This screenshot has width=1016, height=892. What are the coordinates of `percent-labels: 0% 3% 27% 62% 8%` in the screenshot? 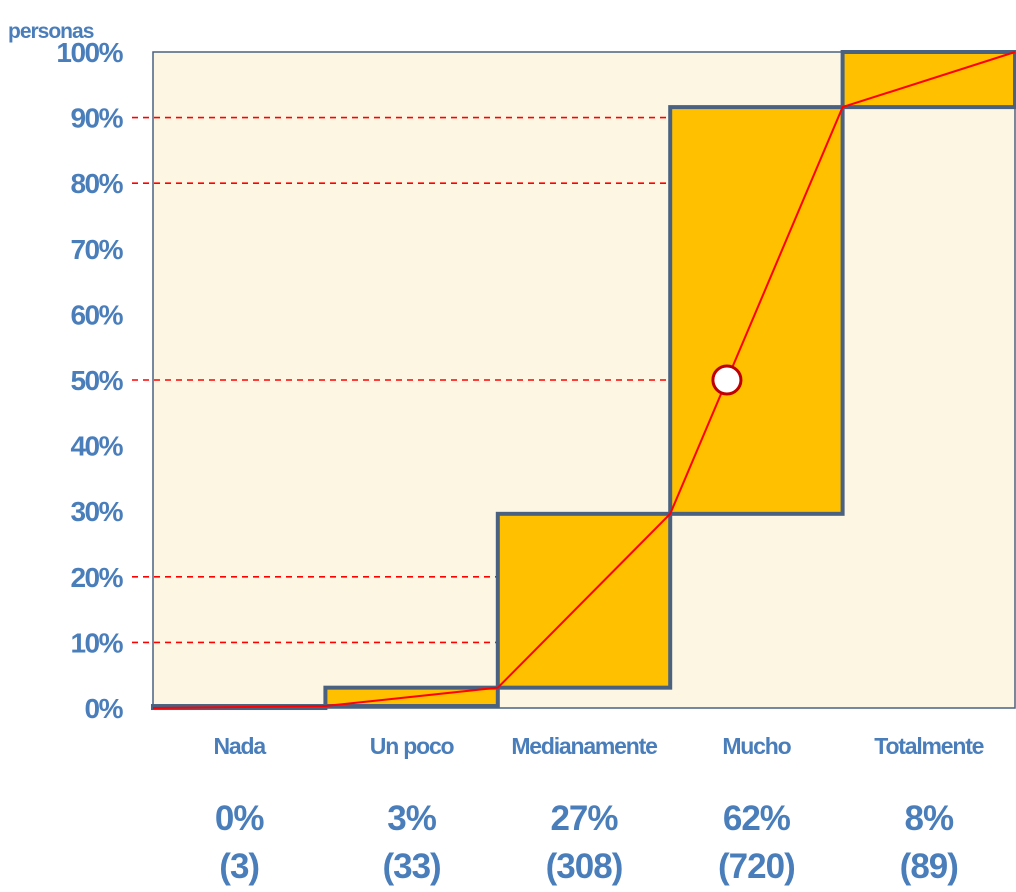 It's located at (585, 818).